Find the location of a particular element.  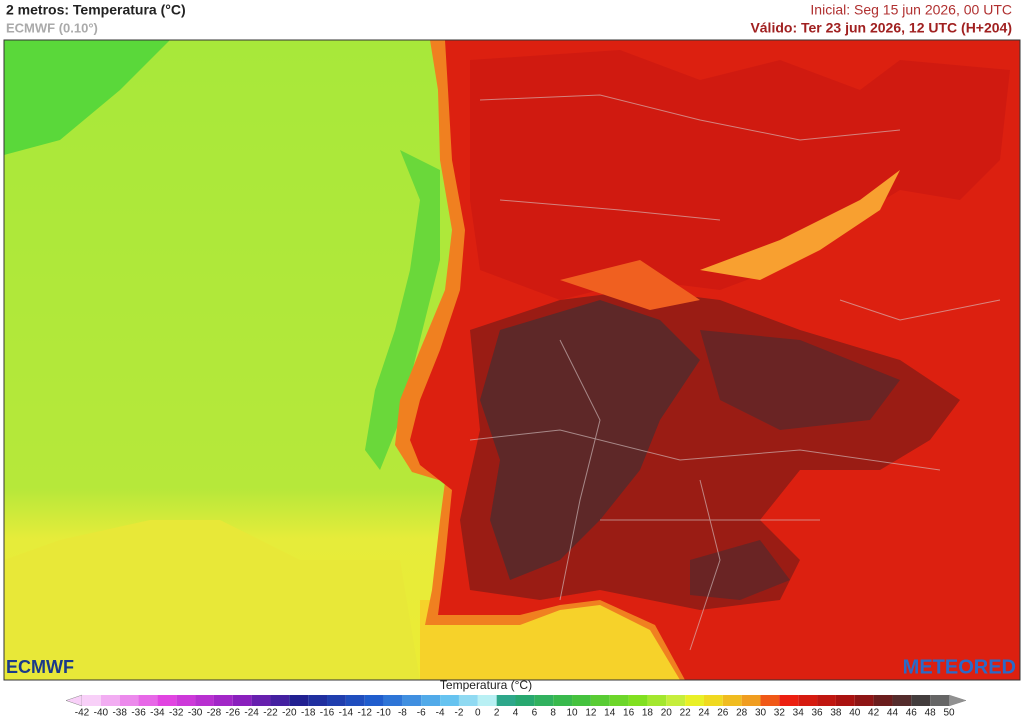

colorbar-tick-label: 40 is located at coordinates (855, 713).